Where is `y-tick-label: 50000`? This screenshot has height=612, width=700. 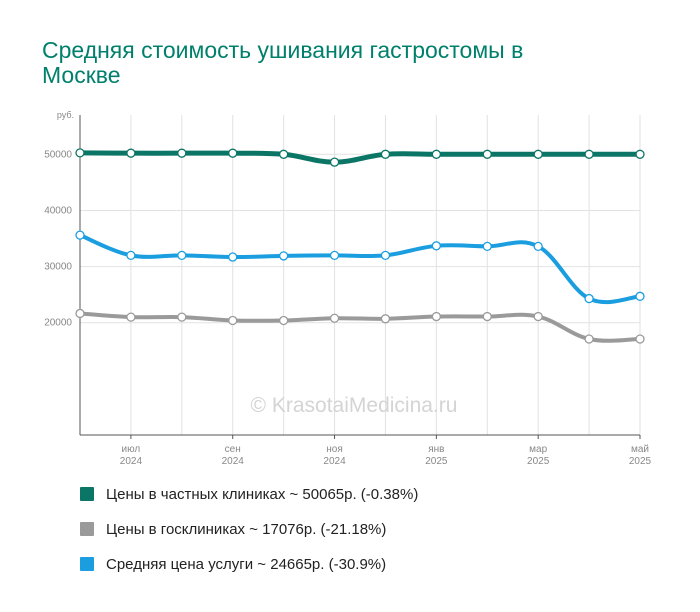 y-tick-label: 50000 is located at coordinates (58, 154).